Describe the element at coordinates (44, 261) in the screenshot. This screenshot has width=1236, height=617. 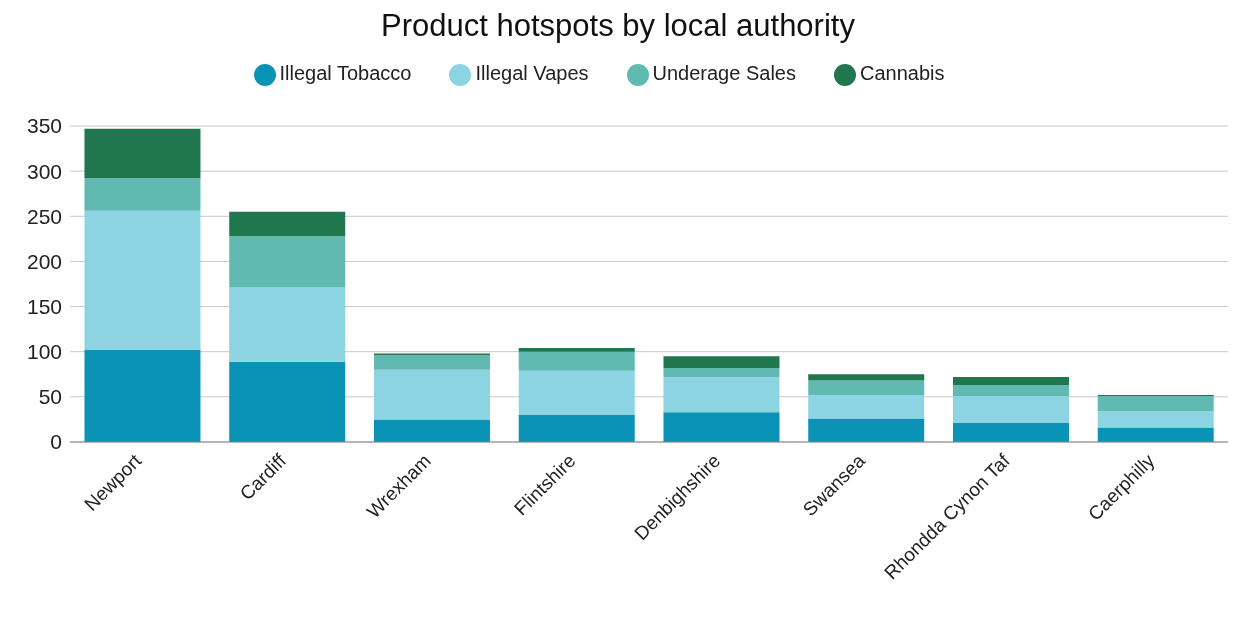
I see `y-tick-label: 200` at that location.